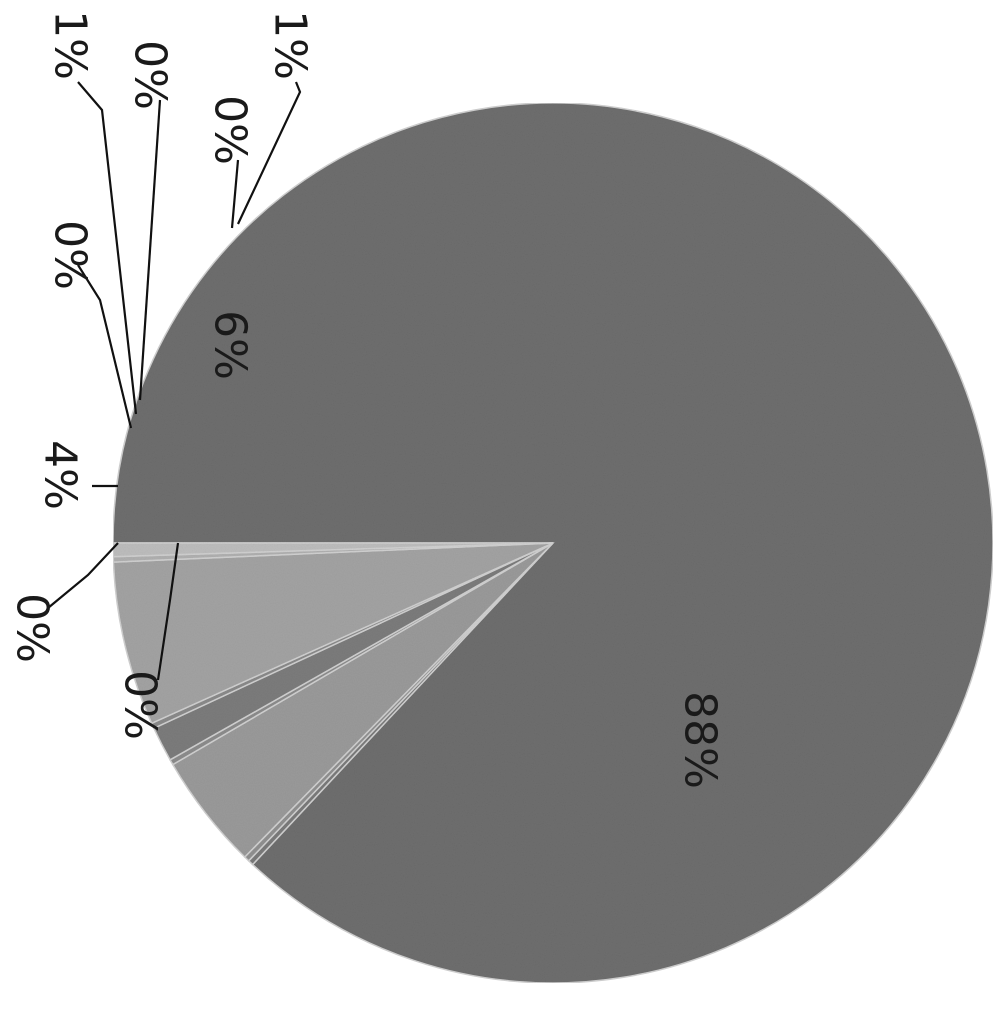 This screenshot has width=999, height=1022. I want to click on slice-label: 6%, so click(230, 345).